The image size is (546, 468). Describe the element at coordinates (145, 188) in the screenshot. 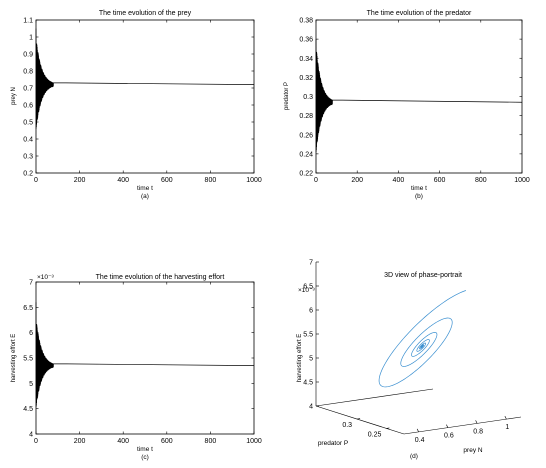

I see `panel-a-xlabel: time t` at that location.